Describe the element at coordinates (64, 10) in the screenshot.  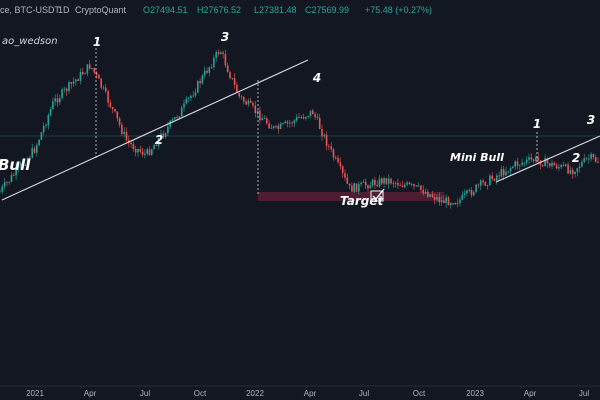
I see `interval-label: 1D` at that location.